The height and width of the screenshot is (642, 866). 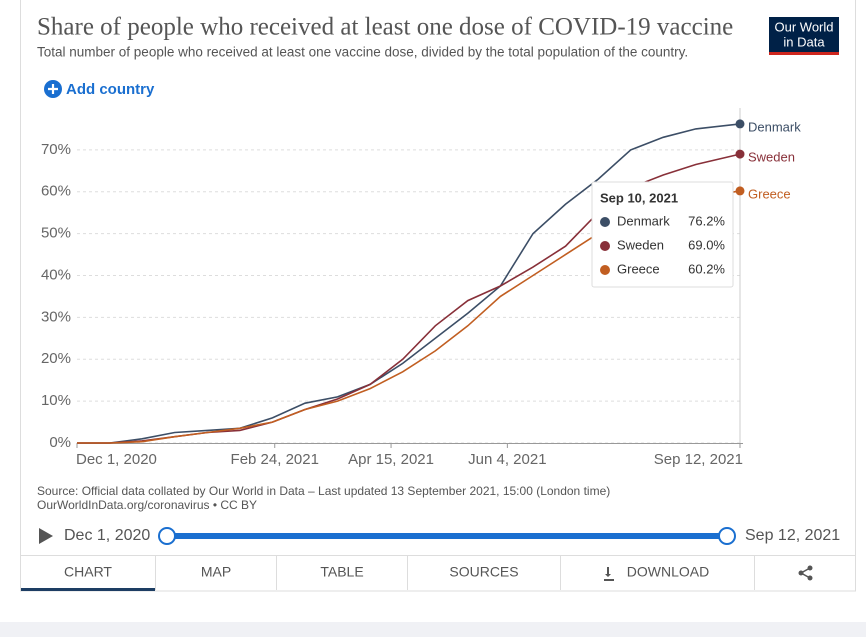 What do you see at coordinates (56, 149) in the screenshot?
I see `y-tick-label: 70%` at bounding box center [56, 149].